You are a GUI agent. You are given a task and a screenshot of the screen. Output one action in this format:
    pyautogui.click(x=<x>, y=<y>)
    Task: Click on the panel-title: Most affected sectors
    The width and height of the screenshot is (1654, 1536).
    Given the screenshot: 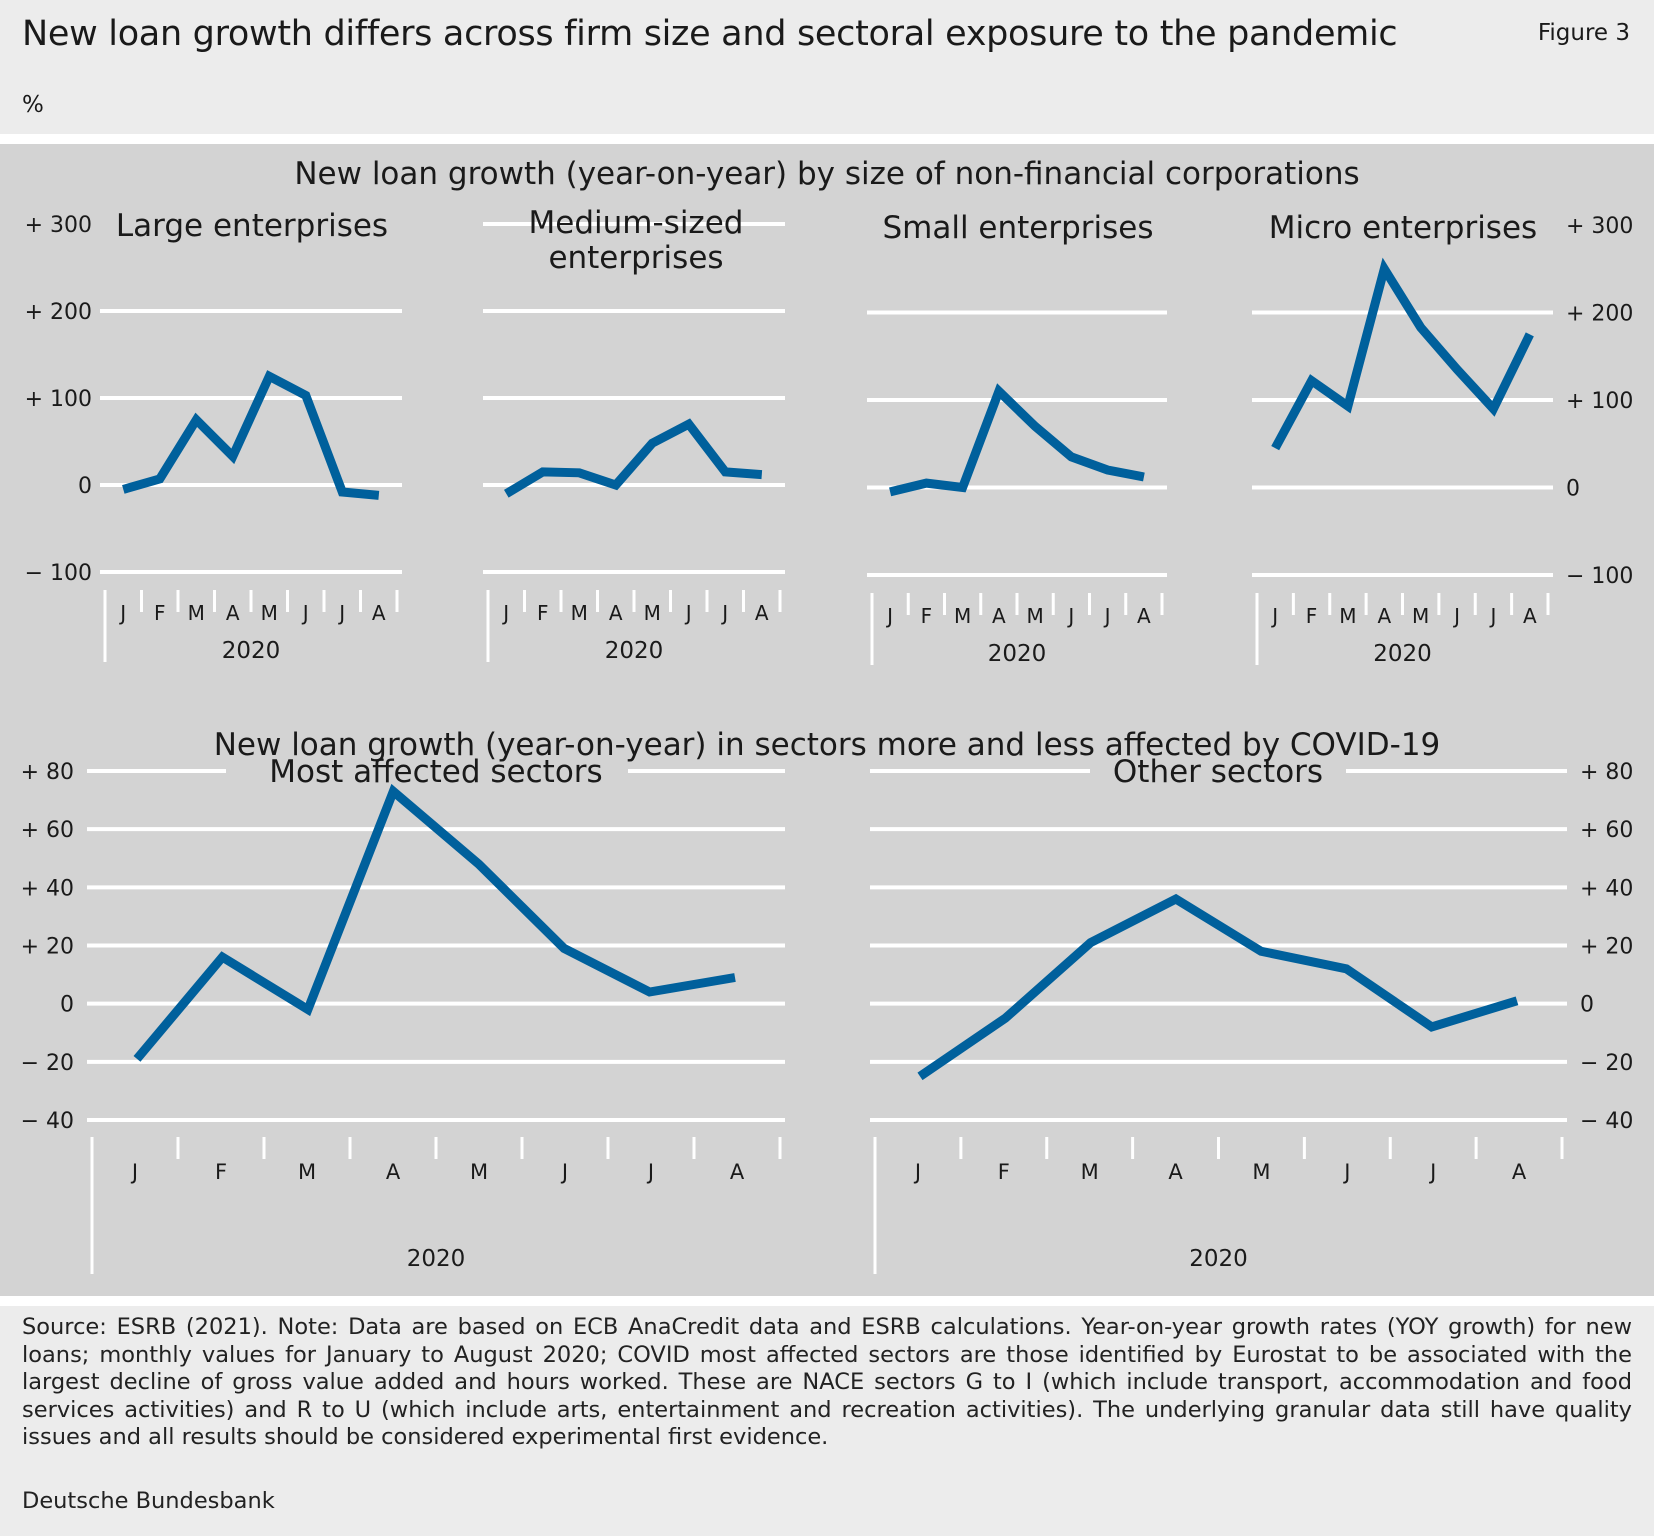 What is the action you would take?
    pyautogui.click(x=435, y=772)
    